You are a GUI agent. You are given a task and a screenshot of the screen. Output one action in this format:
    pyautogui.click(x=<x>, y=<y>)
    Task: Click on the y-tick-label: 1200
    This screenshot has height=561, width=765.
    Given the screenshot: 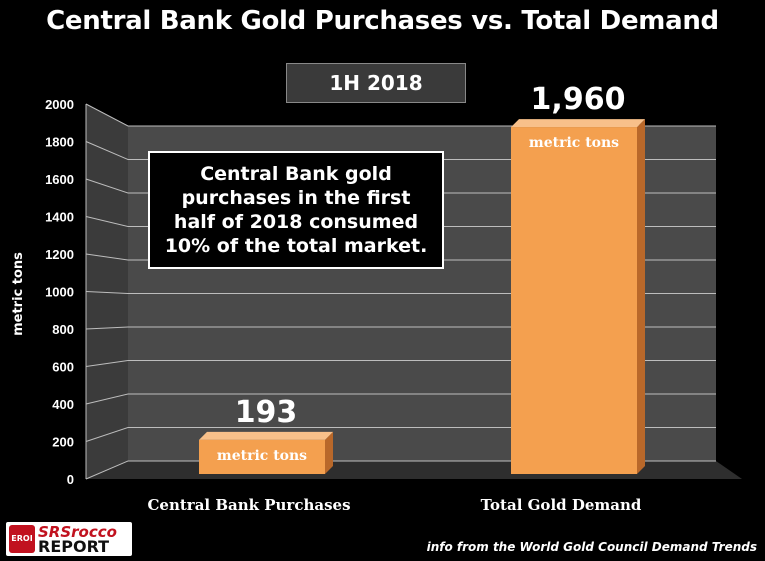 What is the action you would take?
    pyautogui.click(x=59, y=254)
    